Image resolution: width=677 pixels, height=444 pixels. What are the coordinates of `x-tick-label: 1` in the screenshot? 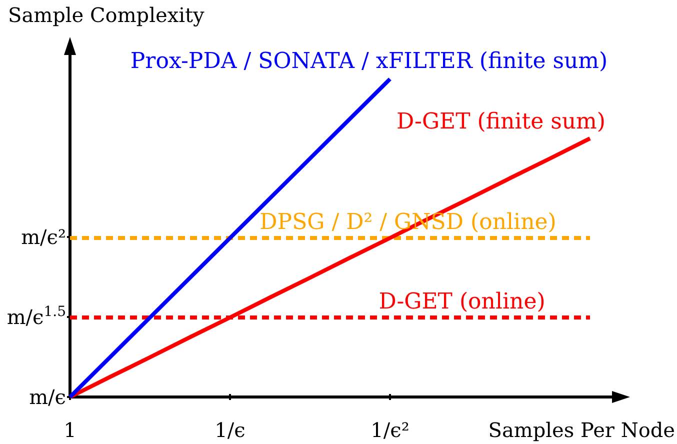 It's located at (70, 430).